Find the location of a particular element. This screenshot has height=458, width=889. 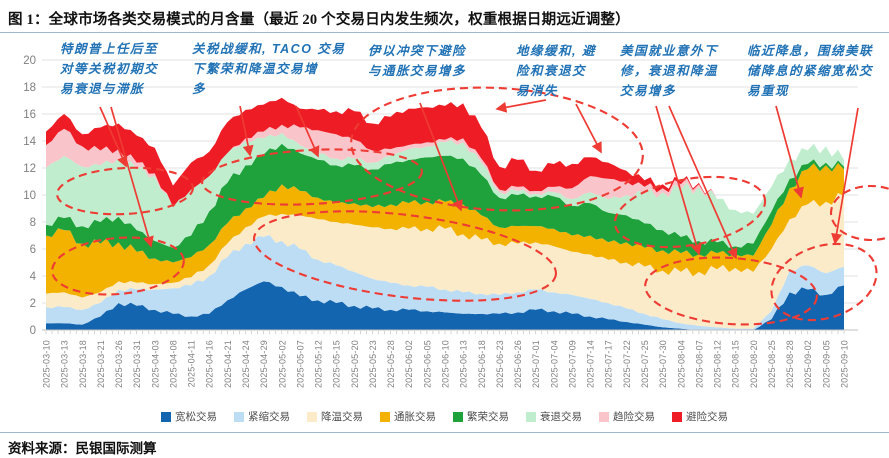

legend-item-recession: 衰退交易 is located at coordinates (554, 416).